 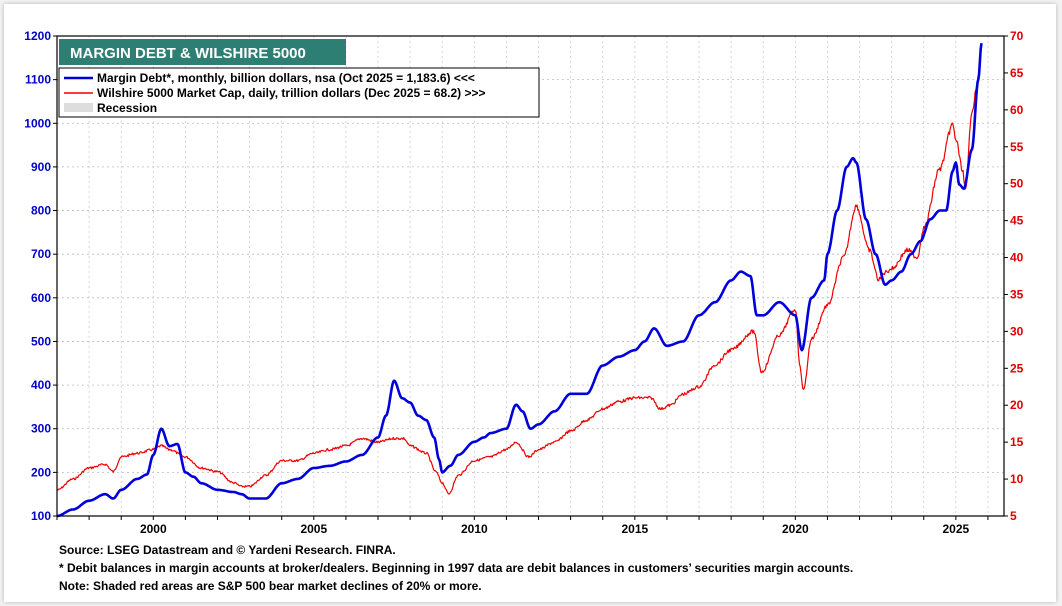 What do you see at coordinates (1017, 184) in the screenshot?
I see `right-tick-label: 50` at bounding box center [1017, 184].